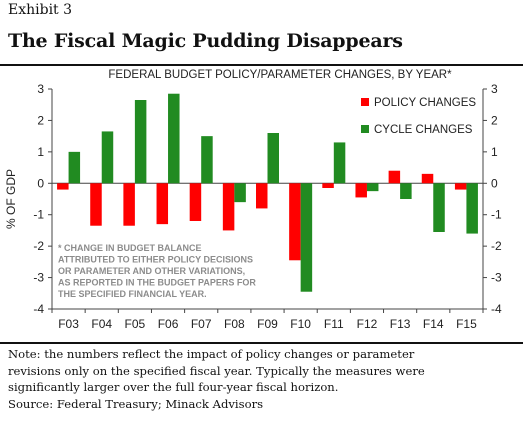 The height and width of the screenshot is (423, 523). What do you see at coordinates (195, 202) in the screenshot?
I see `policy-bar-f07` at bounding box center [195, 202].